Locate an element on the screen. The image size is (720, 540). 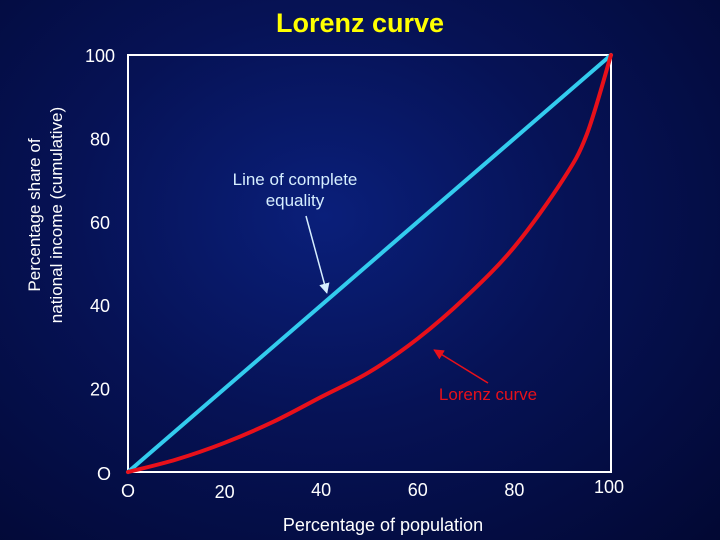
lorenz-annotation-arrow is located at coordinates (461, 366).